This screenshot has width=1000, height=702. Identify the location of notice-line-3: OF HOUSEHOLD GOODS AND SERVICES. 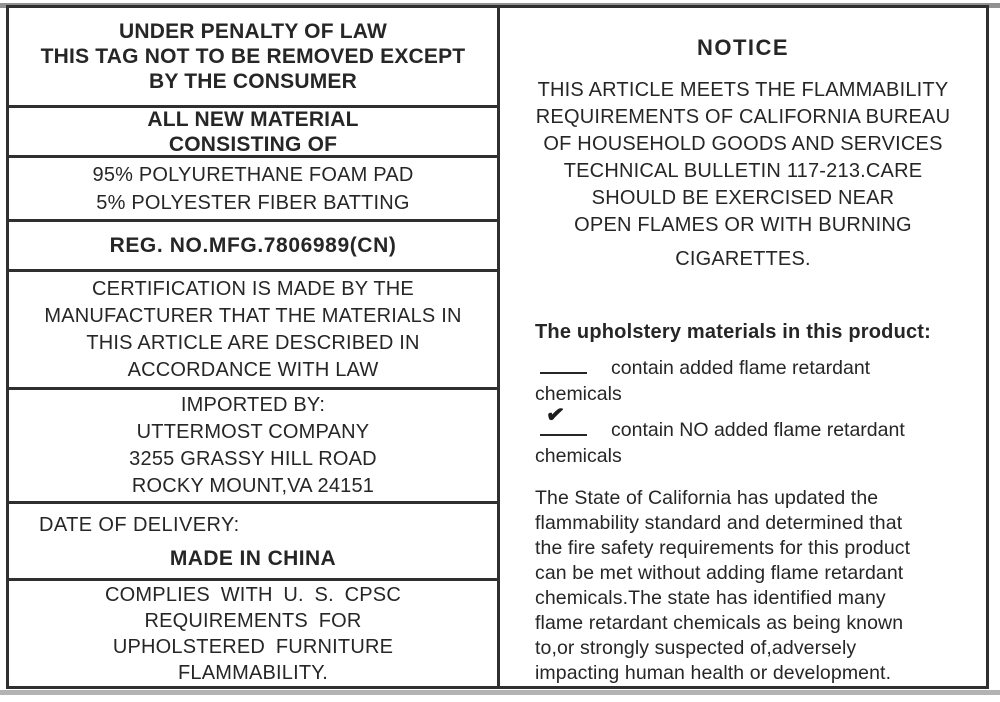
(743, 144).